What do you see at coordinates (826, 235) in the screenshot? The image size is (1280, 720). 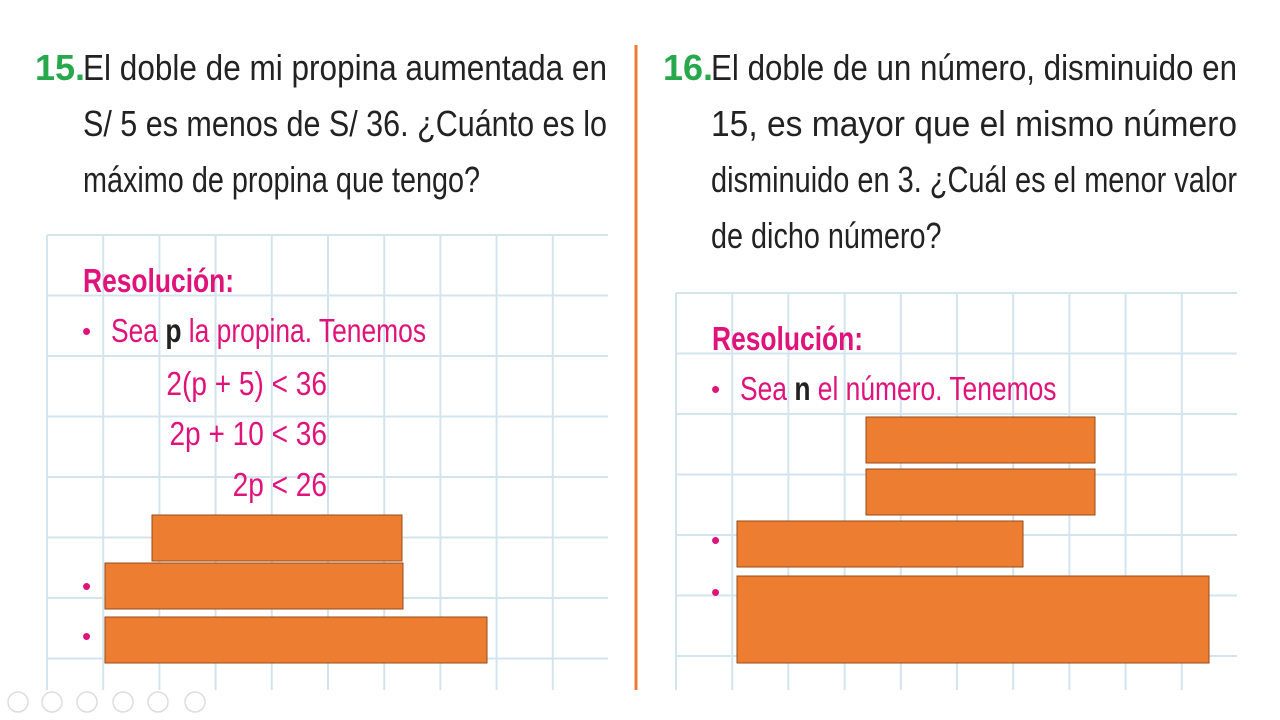 I see `problem-text-line: de dicho número?` at bounding box center [826, 235].